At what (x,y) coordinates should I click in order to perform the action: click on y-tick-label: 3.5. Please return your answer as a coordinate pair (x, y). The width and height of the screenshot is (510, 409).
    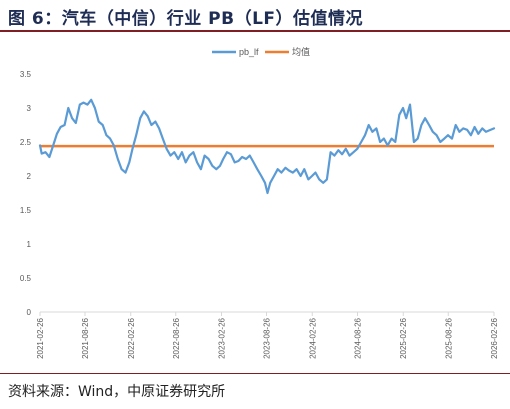
    Looking at the image, I should click on (26, 74).